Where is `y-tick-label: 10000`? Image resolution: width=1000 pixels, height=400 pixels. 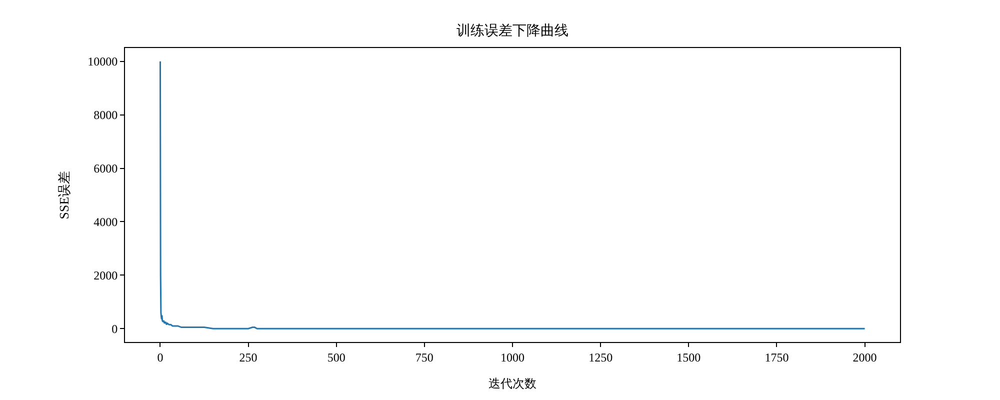 y-tick-label: 10000 is located at coordinates (103, 61).